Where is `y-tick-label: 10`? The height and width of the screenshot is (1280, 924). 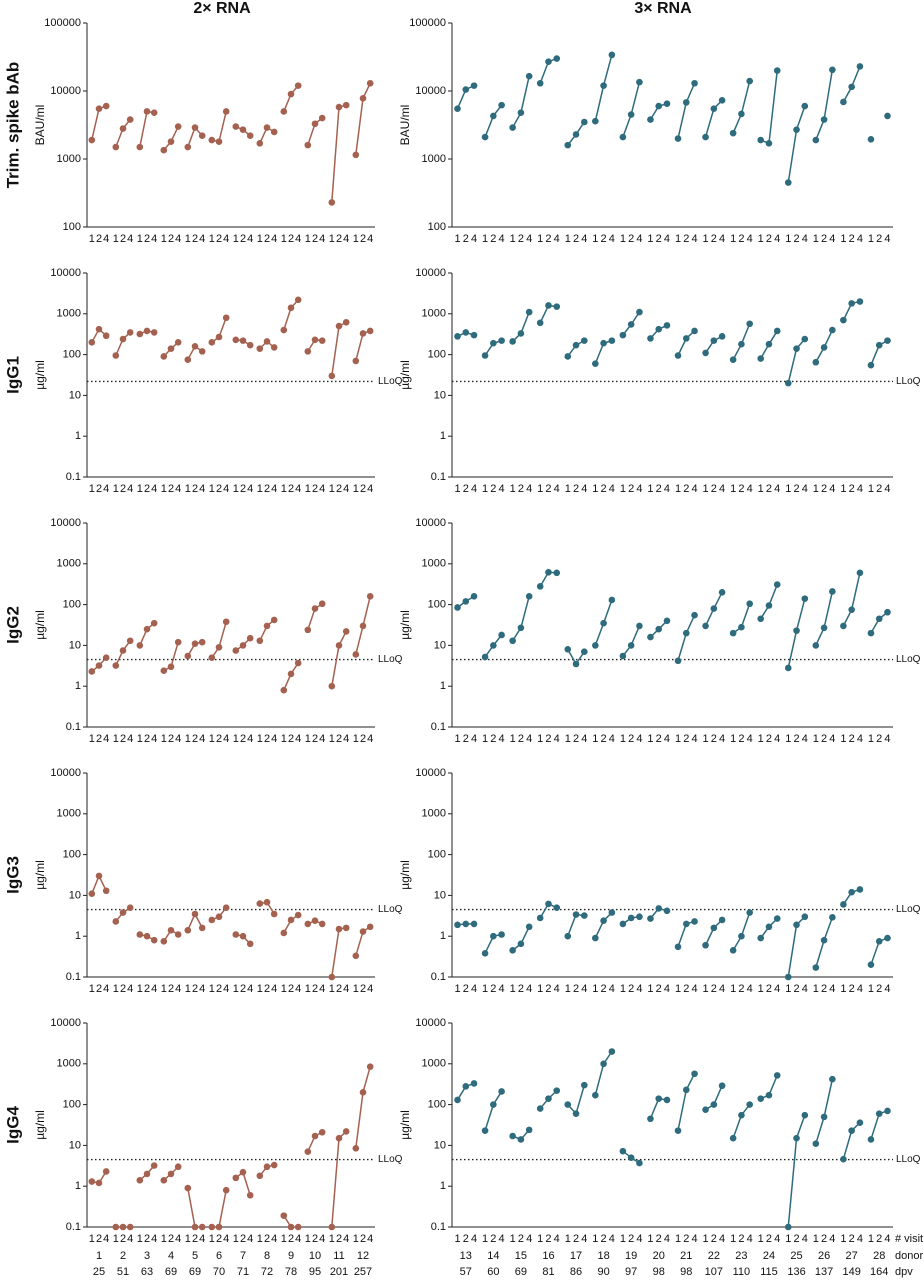
y-tick-label: 10 is located at coordinates (75, 895).